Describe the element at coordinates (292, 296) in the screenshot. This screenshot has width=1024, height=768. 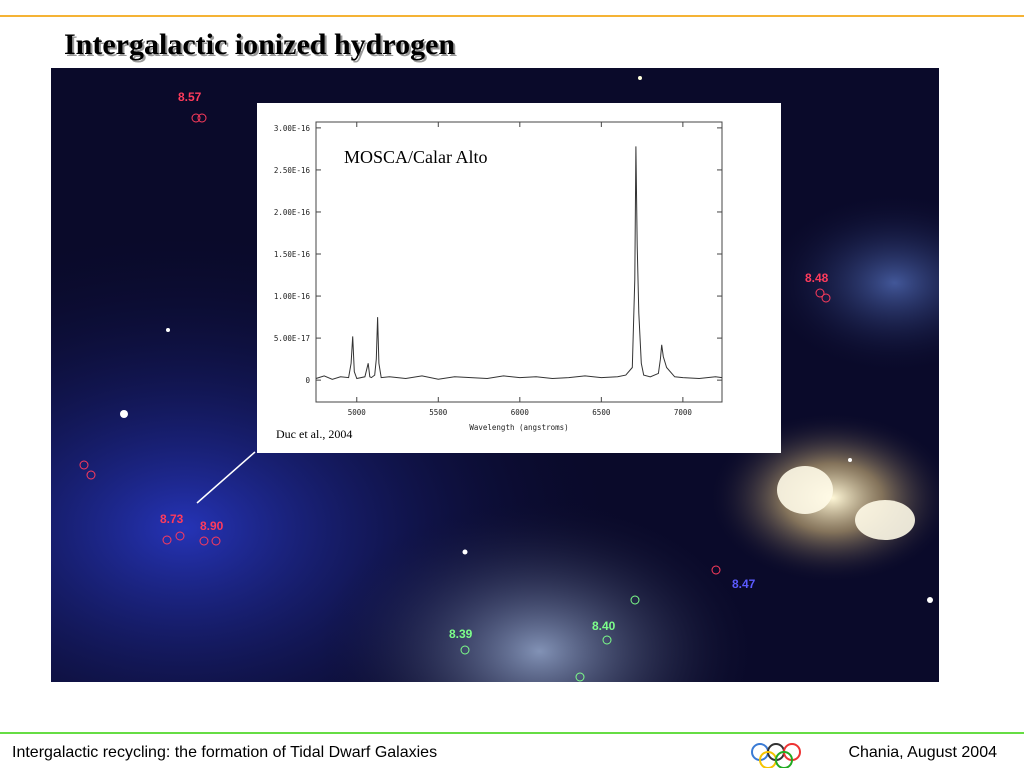
I see `y-tick-label: 1.00E-16` at that location.